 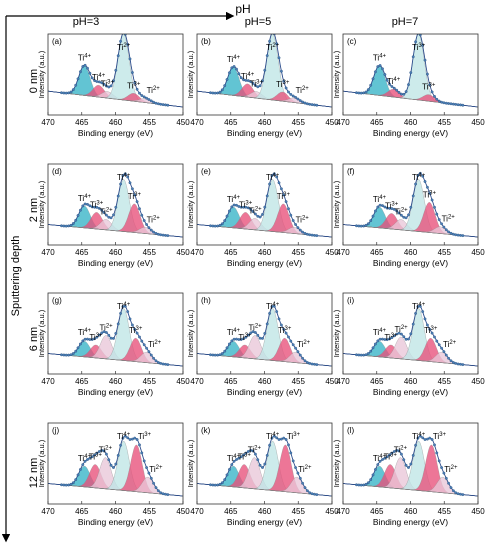 I want to click on peak-annotation-3: Ti2+, so click(x=273, y=47).